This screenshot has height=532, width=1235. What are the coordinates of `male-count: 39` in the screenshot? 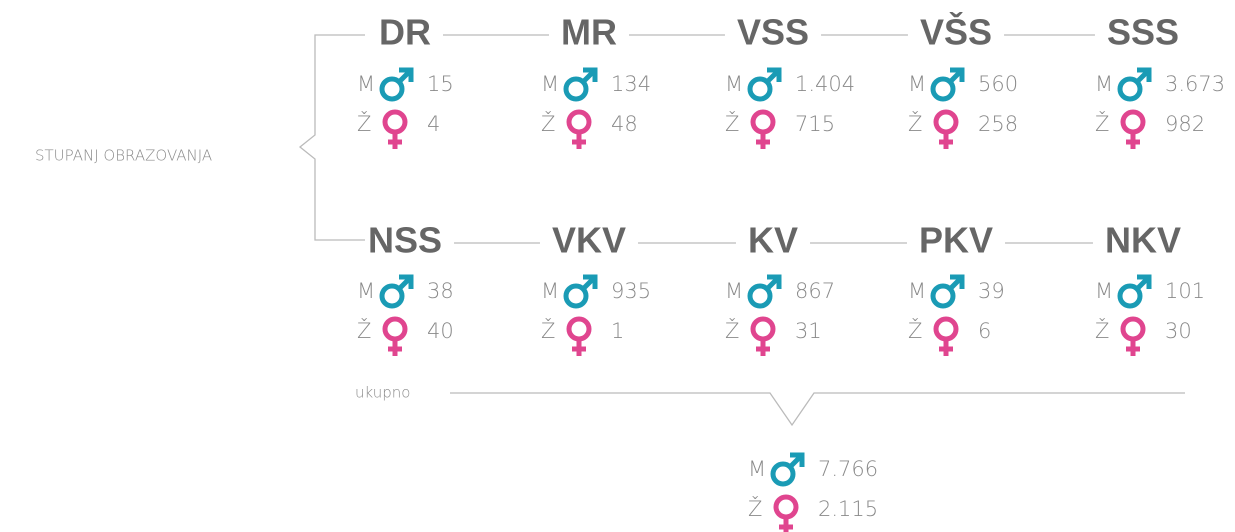 It's located at (991, 291).